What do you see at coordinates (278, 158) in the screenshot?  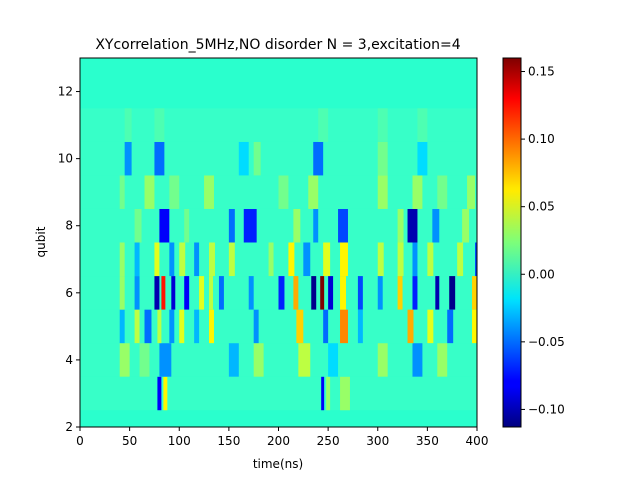 I see `heatmap-row-q10` at bounding box center [278, 158].